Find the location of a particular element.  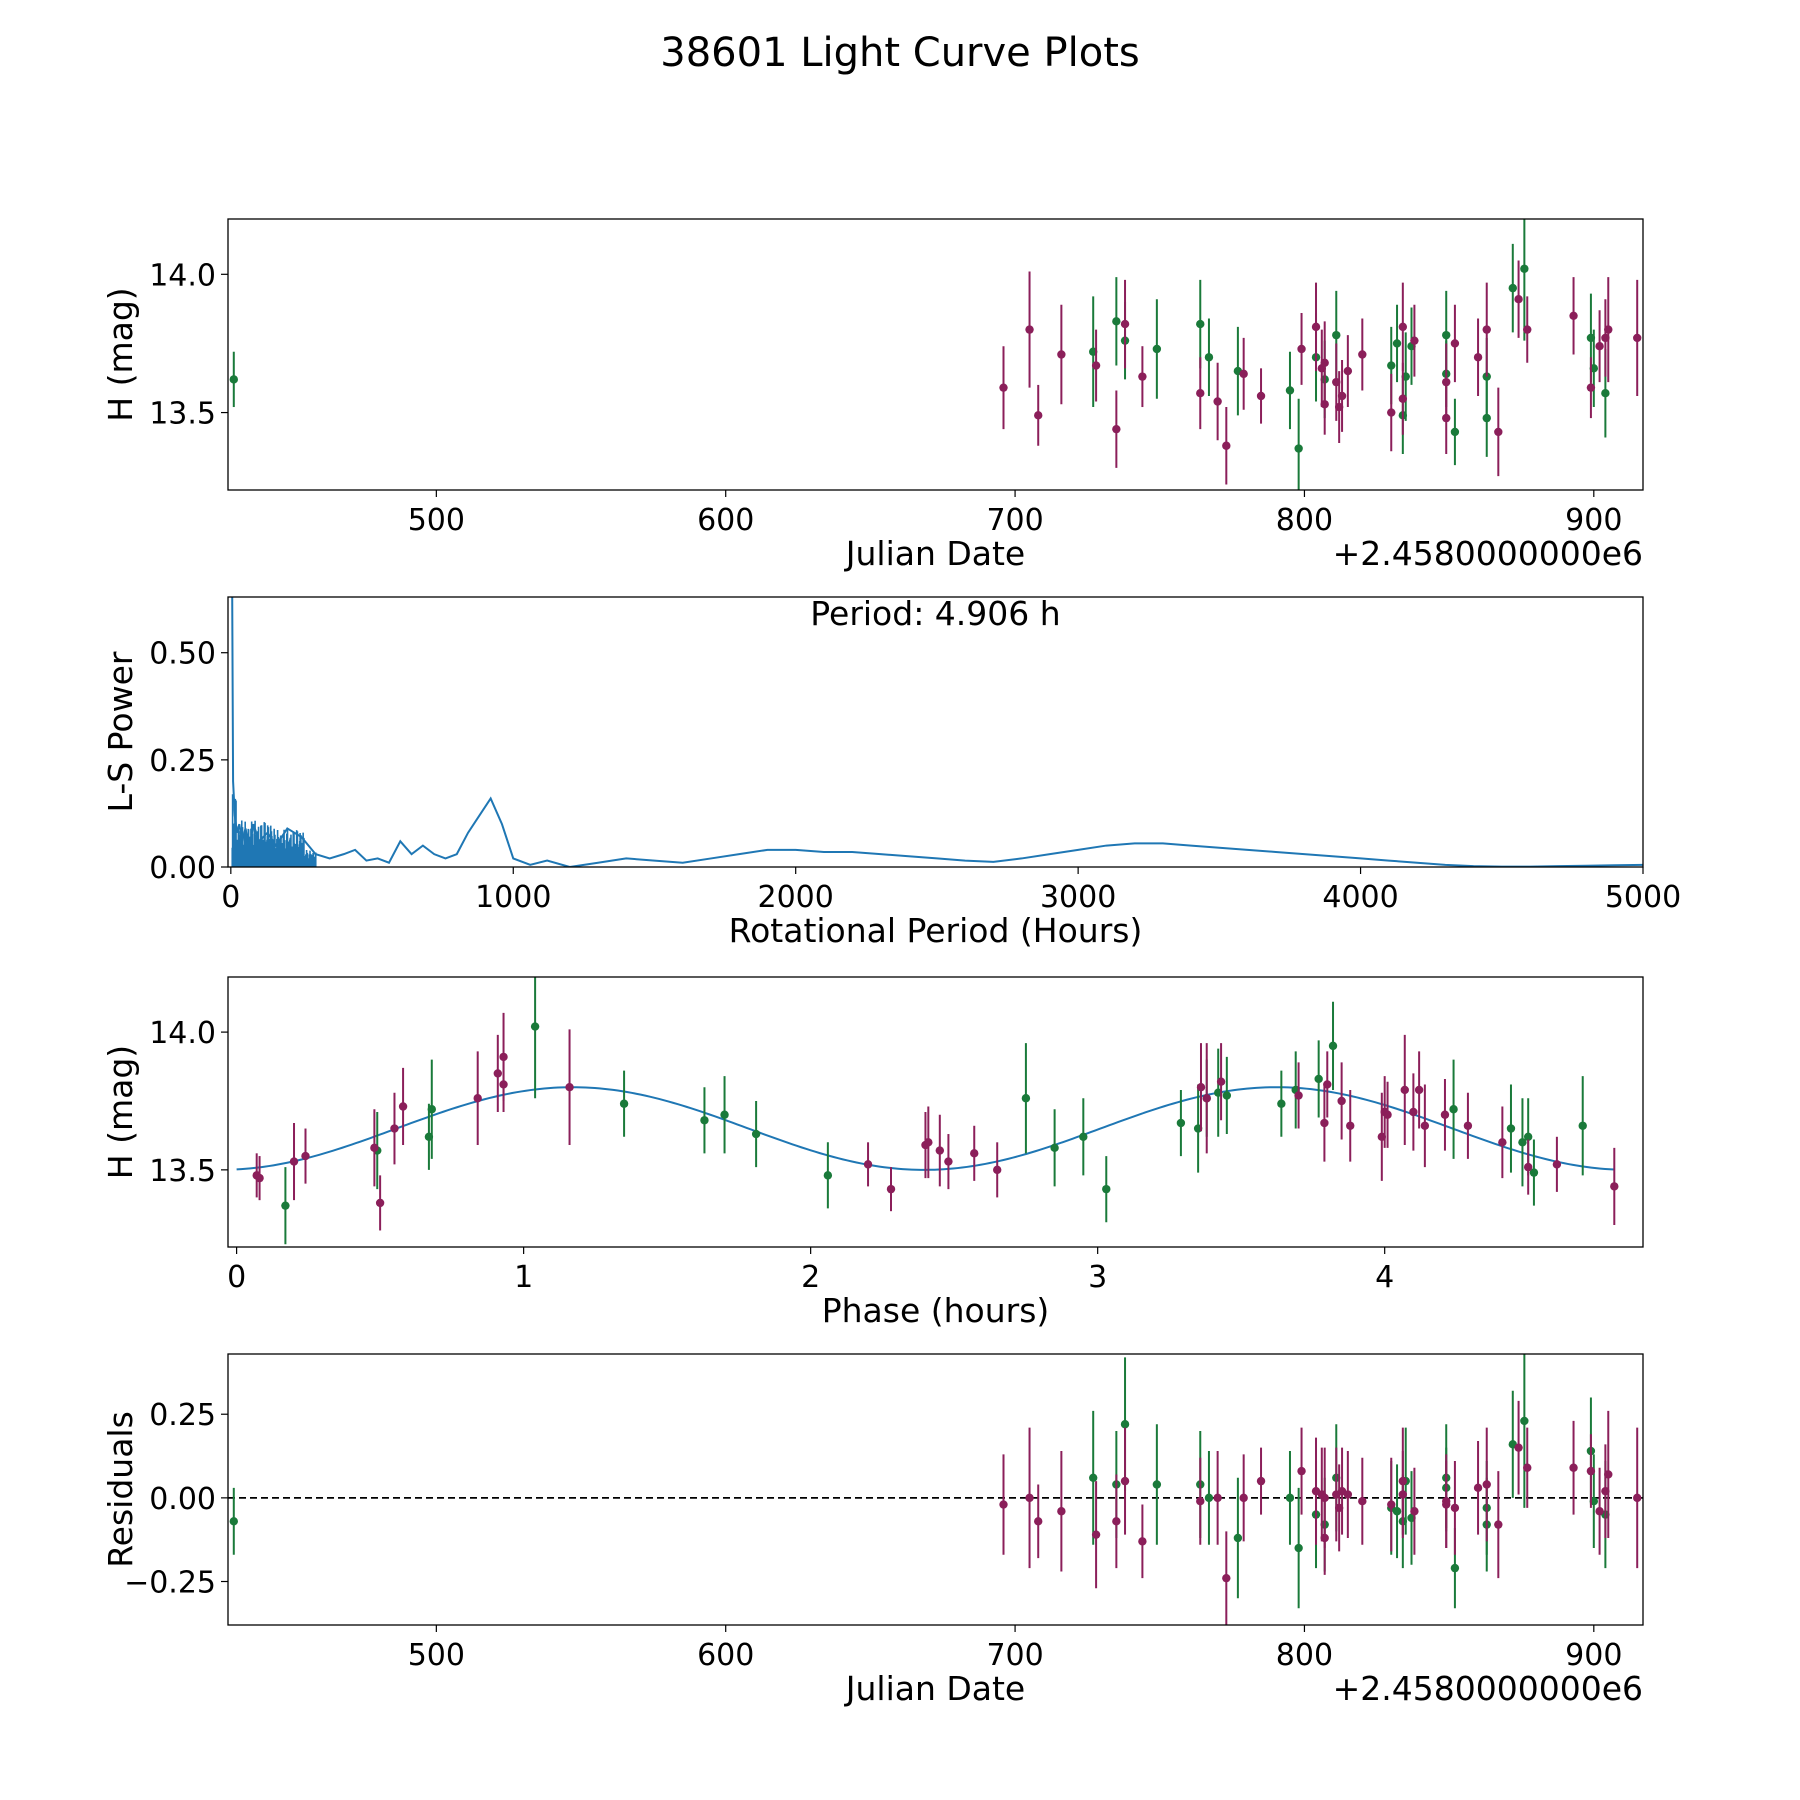

y-axis-label: L-S Power is located at coordinates (120, 731).